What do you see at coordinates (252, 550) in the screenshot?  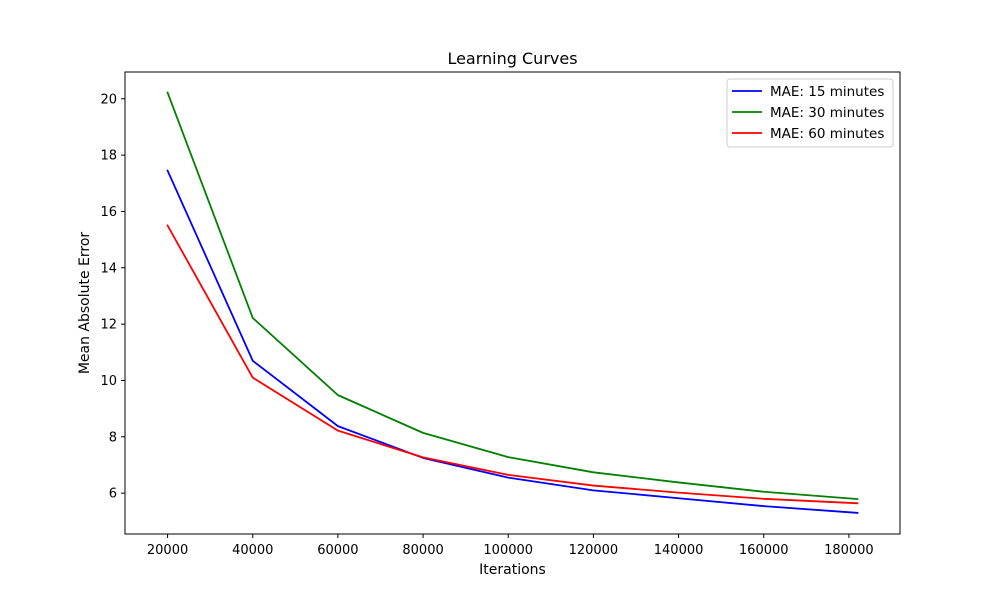 I see `x-tick-label: 40000` at bounding box center [252, 550].